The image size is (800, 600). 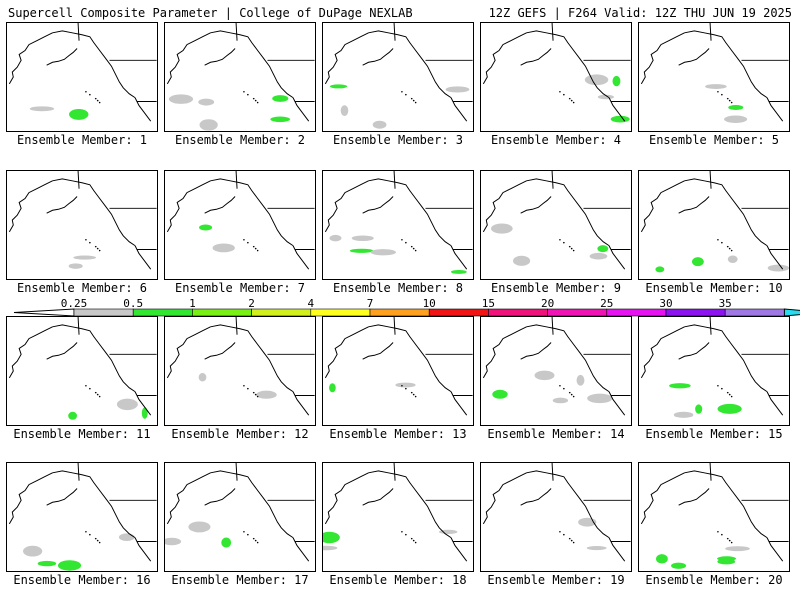 What do you see at coordinates (192, 303) in the screenshot?
I see `colorbar-tick-label: 1` at bounding box center [192, 303].